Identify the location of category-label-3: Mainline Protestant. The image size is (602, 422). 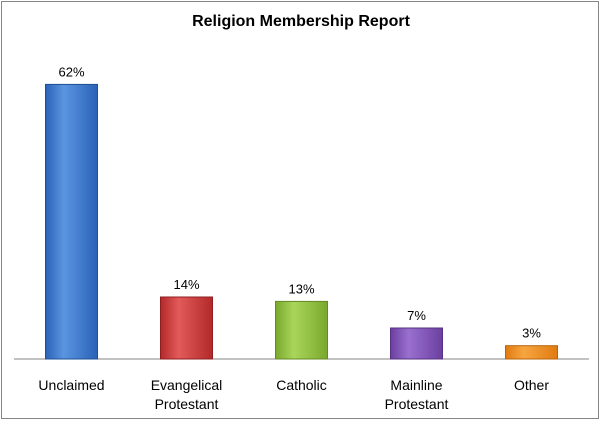
(417, 394).